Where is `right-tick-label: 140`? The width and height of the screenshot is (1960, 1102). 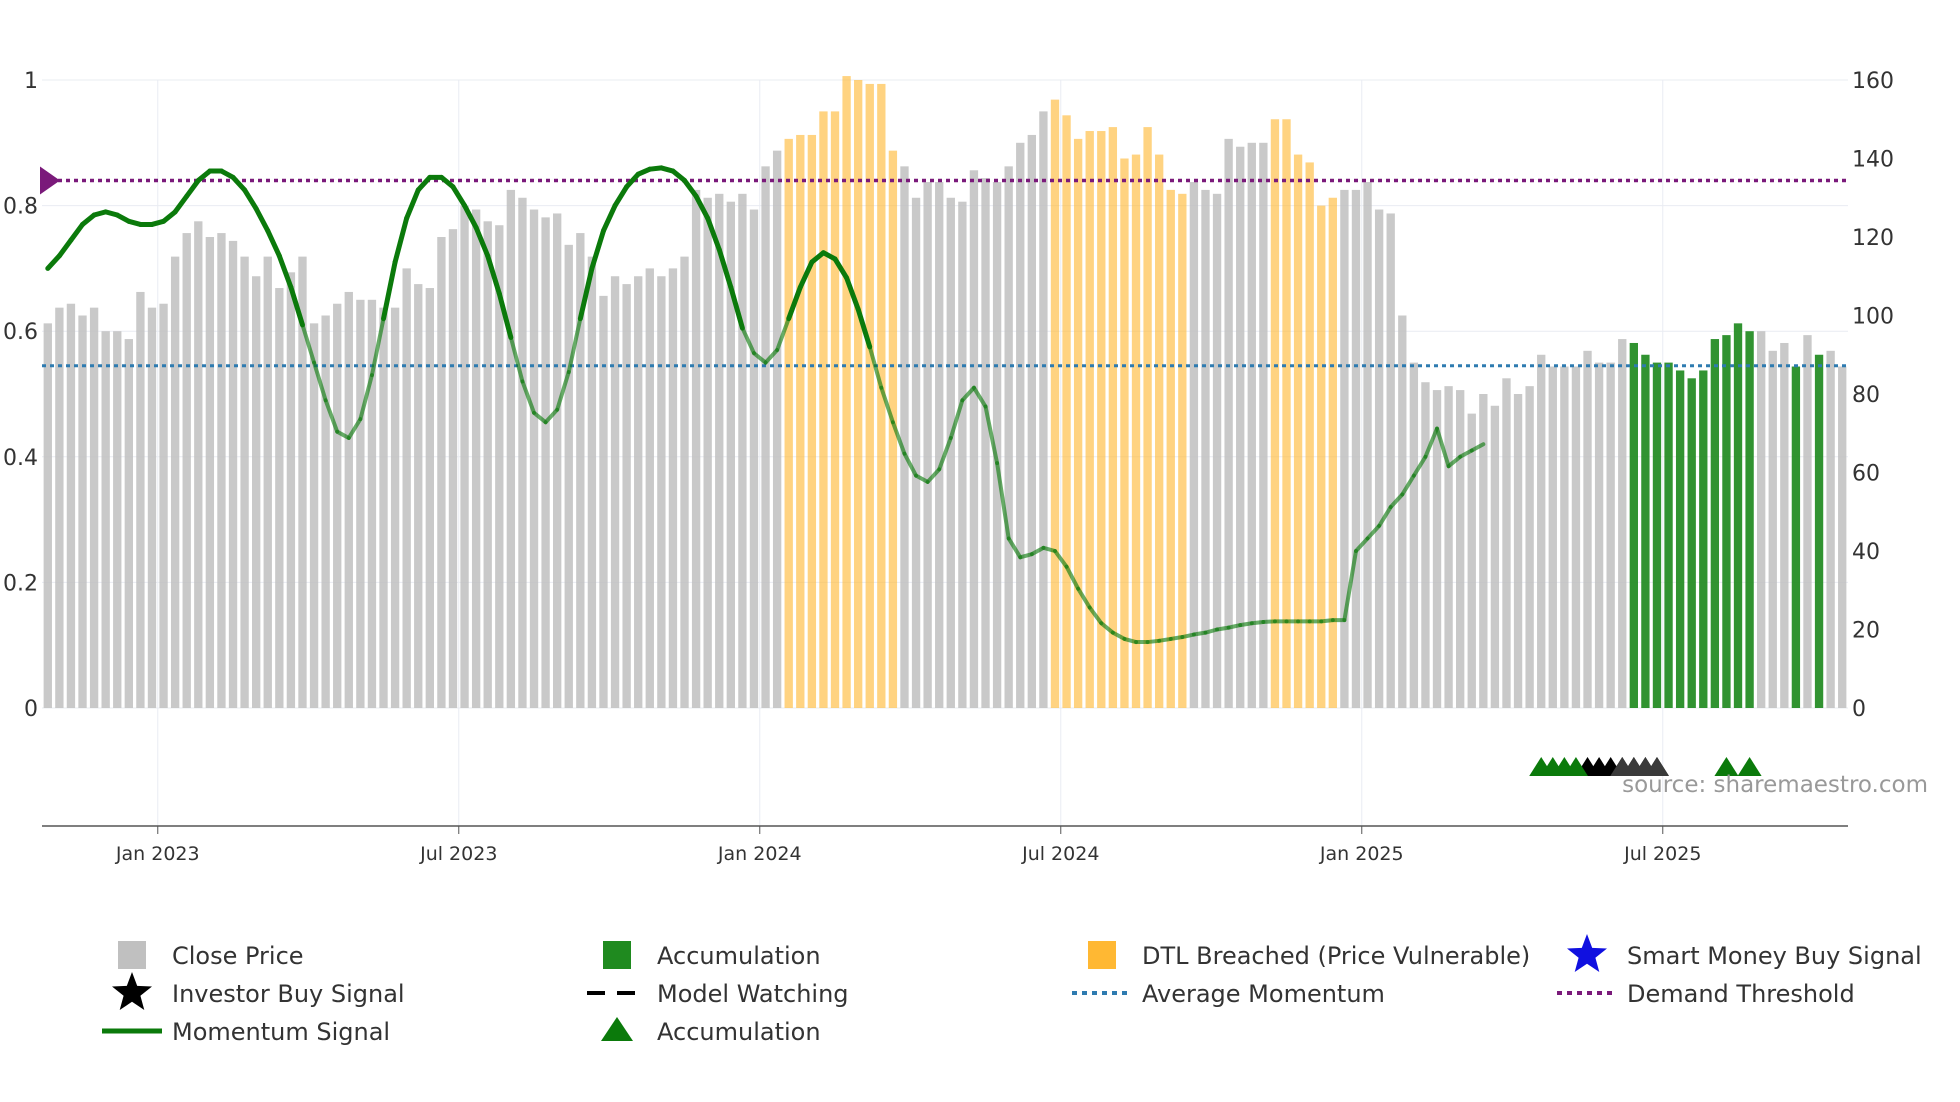
right-tick-label: 140 is located at coordinates (1873, 160).